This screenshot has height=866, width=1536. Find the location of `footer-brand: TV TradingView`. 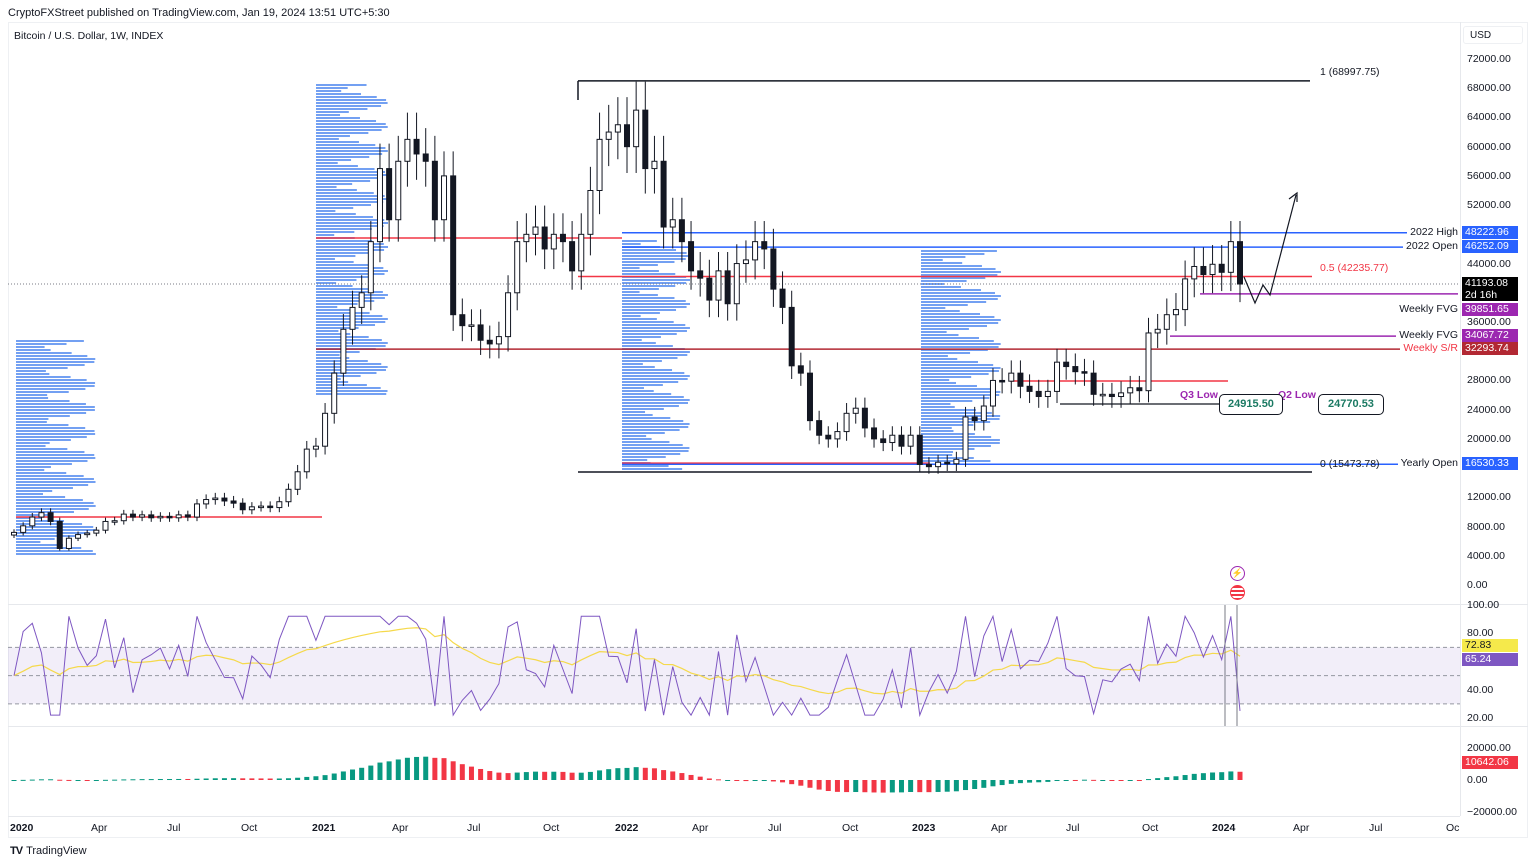

footer-brand: TV TradingView is located at coordinates (48, 851).